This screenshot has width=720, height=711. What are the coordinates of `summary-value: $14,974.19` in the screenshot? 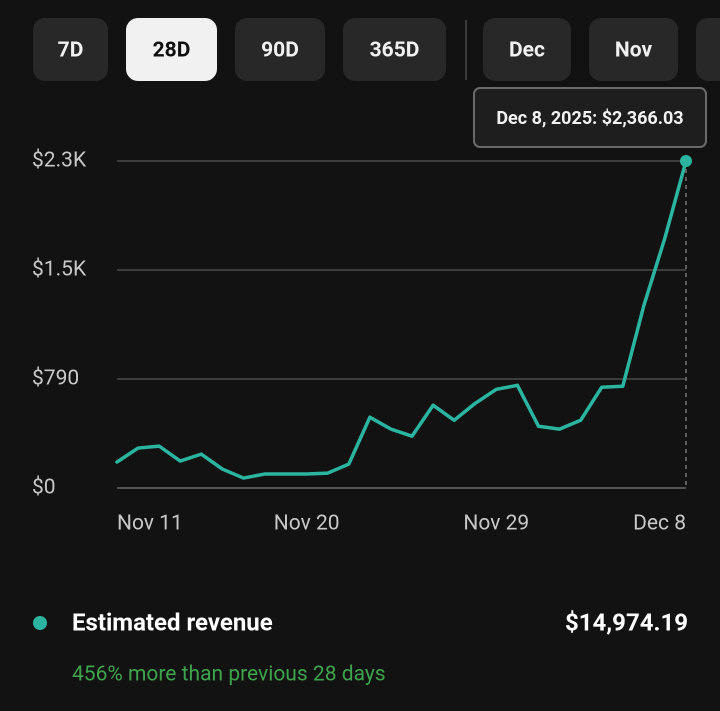 It's located at (626, 622).